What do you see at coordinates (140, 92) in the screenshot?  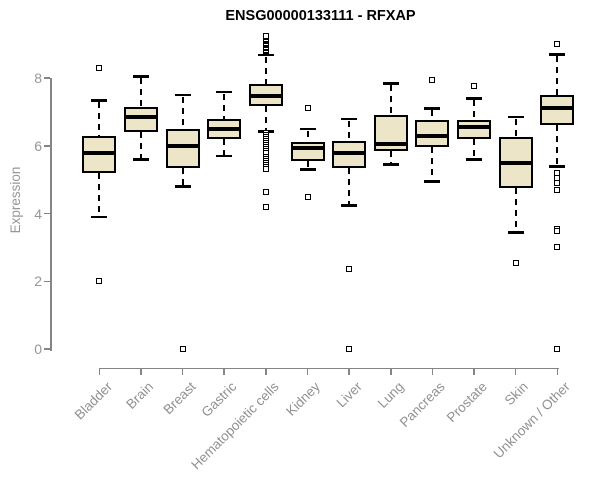 I see `whisker-upper-brain` at bounding box center [140, 92].